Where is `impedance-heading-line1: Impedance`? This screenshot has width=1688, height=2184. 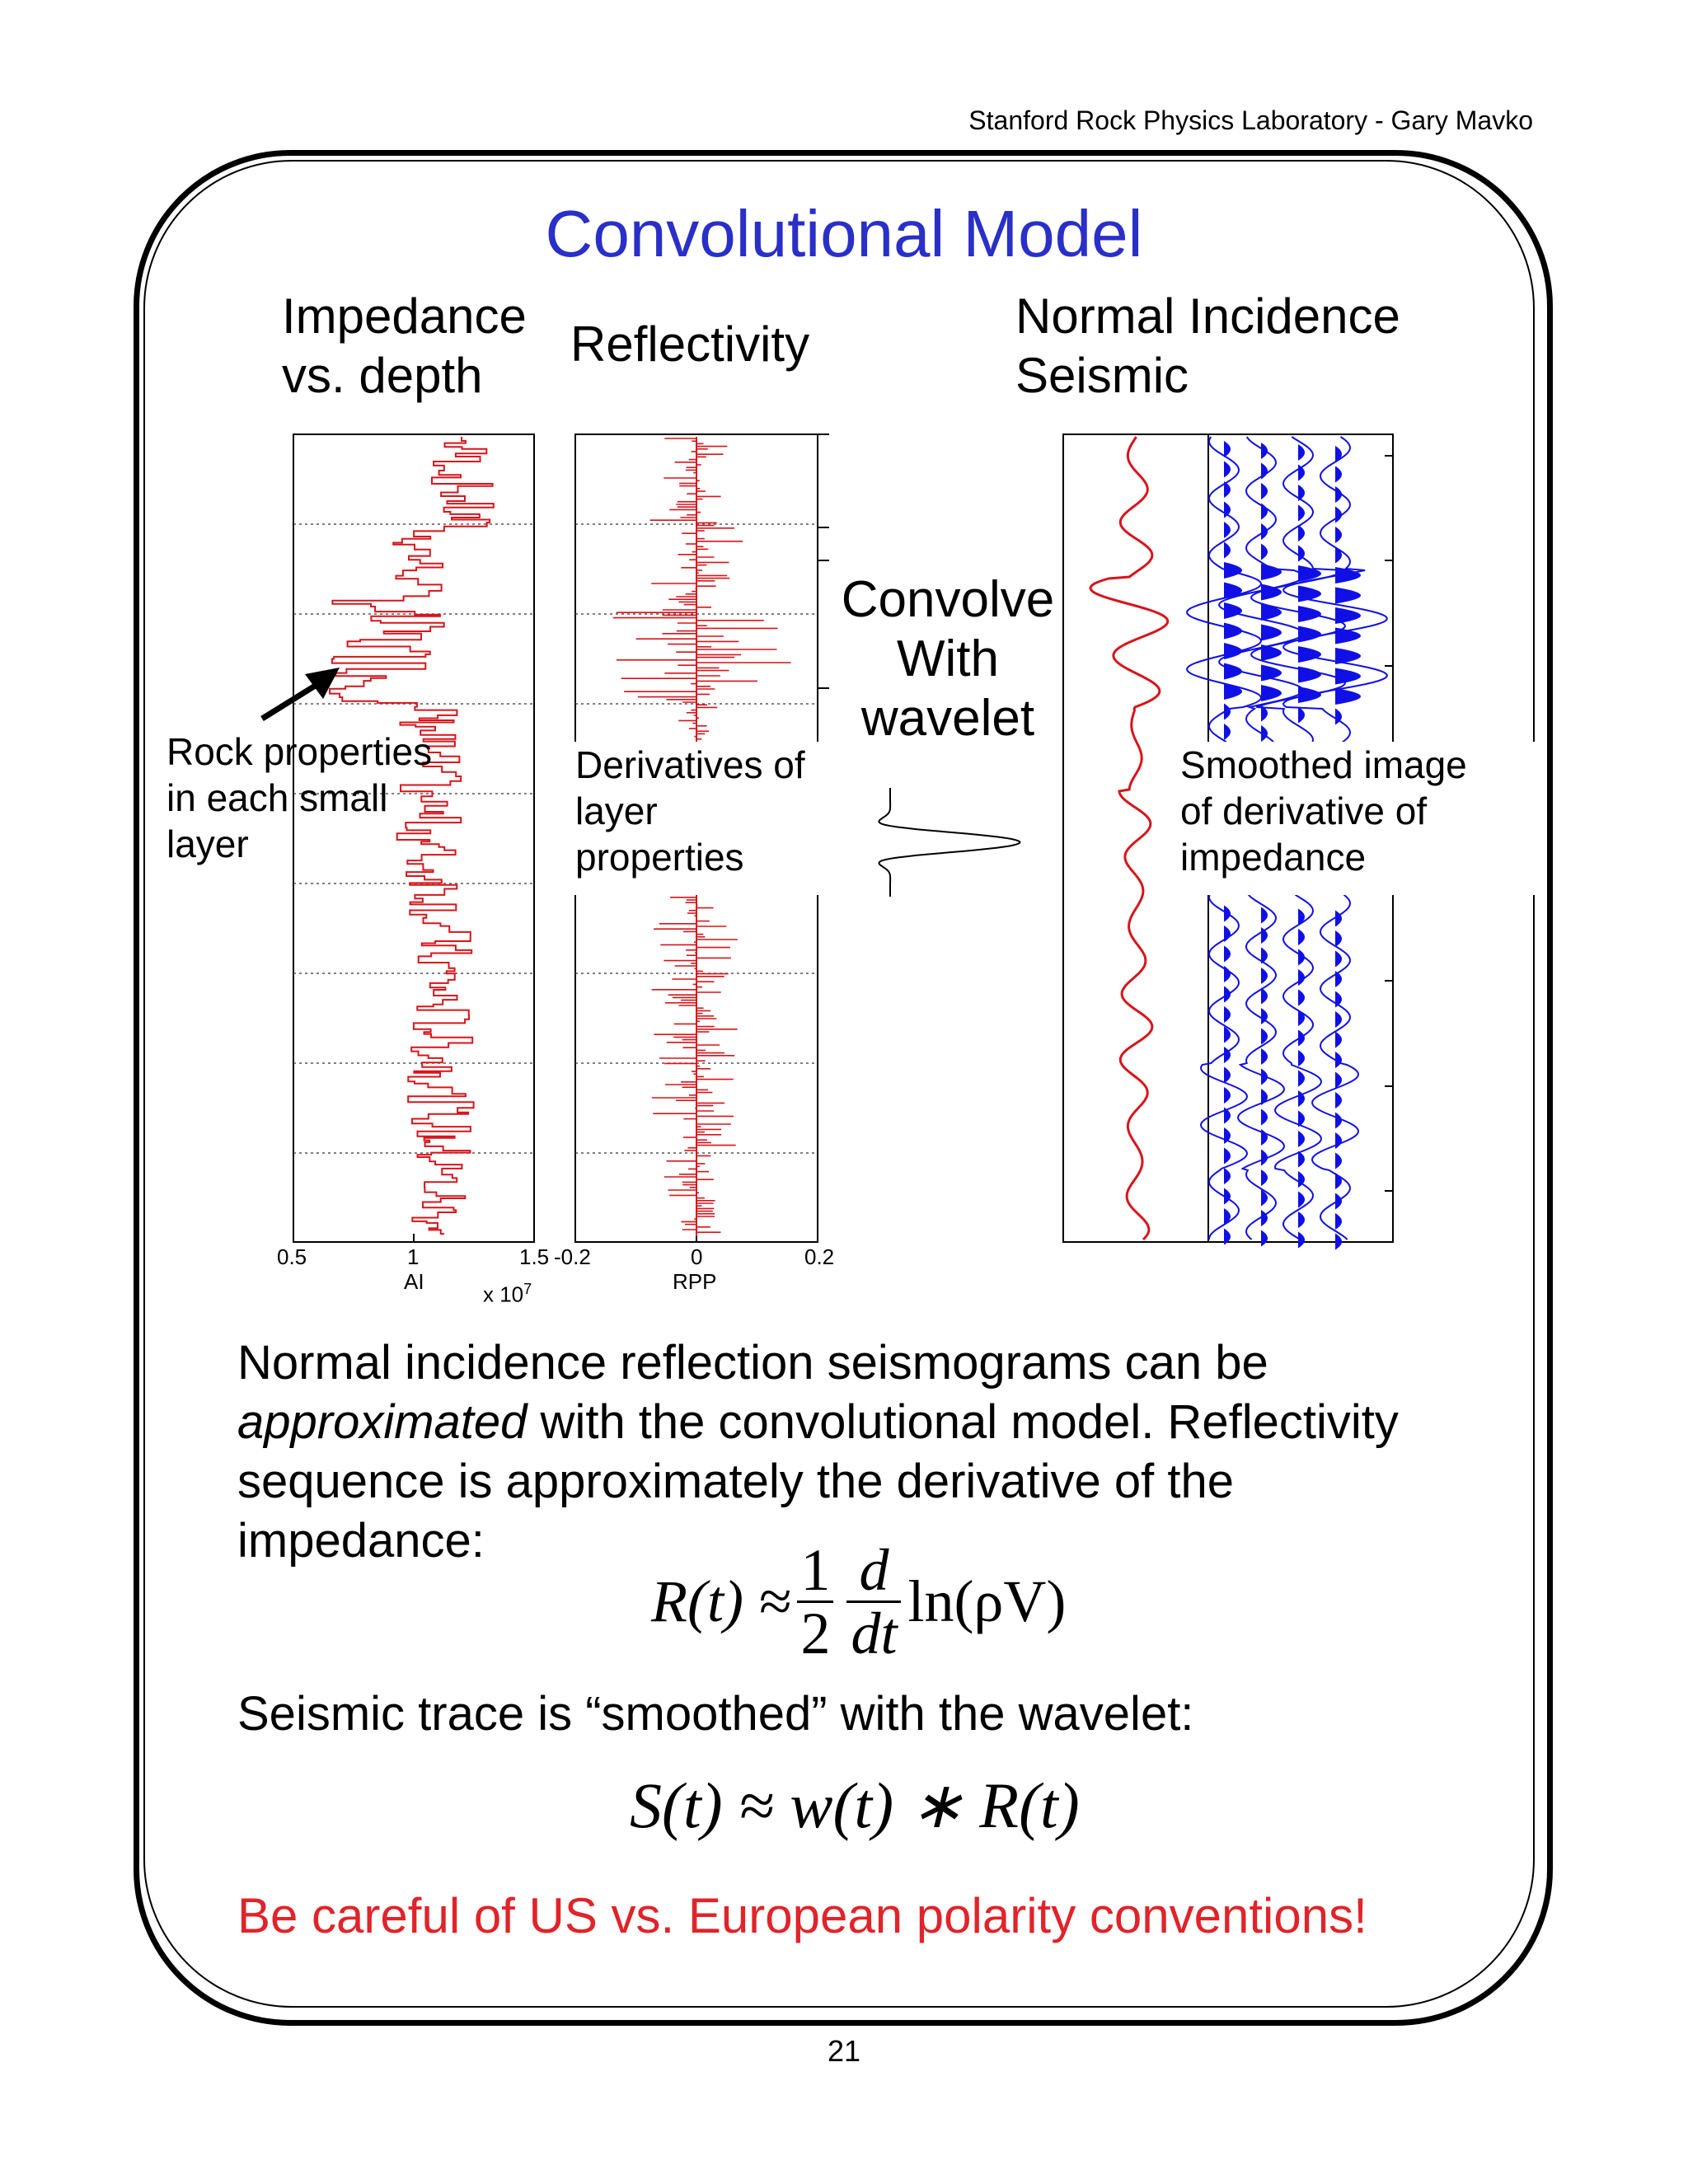
impedance-heading-line1: Impedance is located at coordinates (404, 316).